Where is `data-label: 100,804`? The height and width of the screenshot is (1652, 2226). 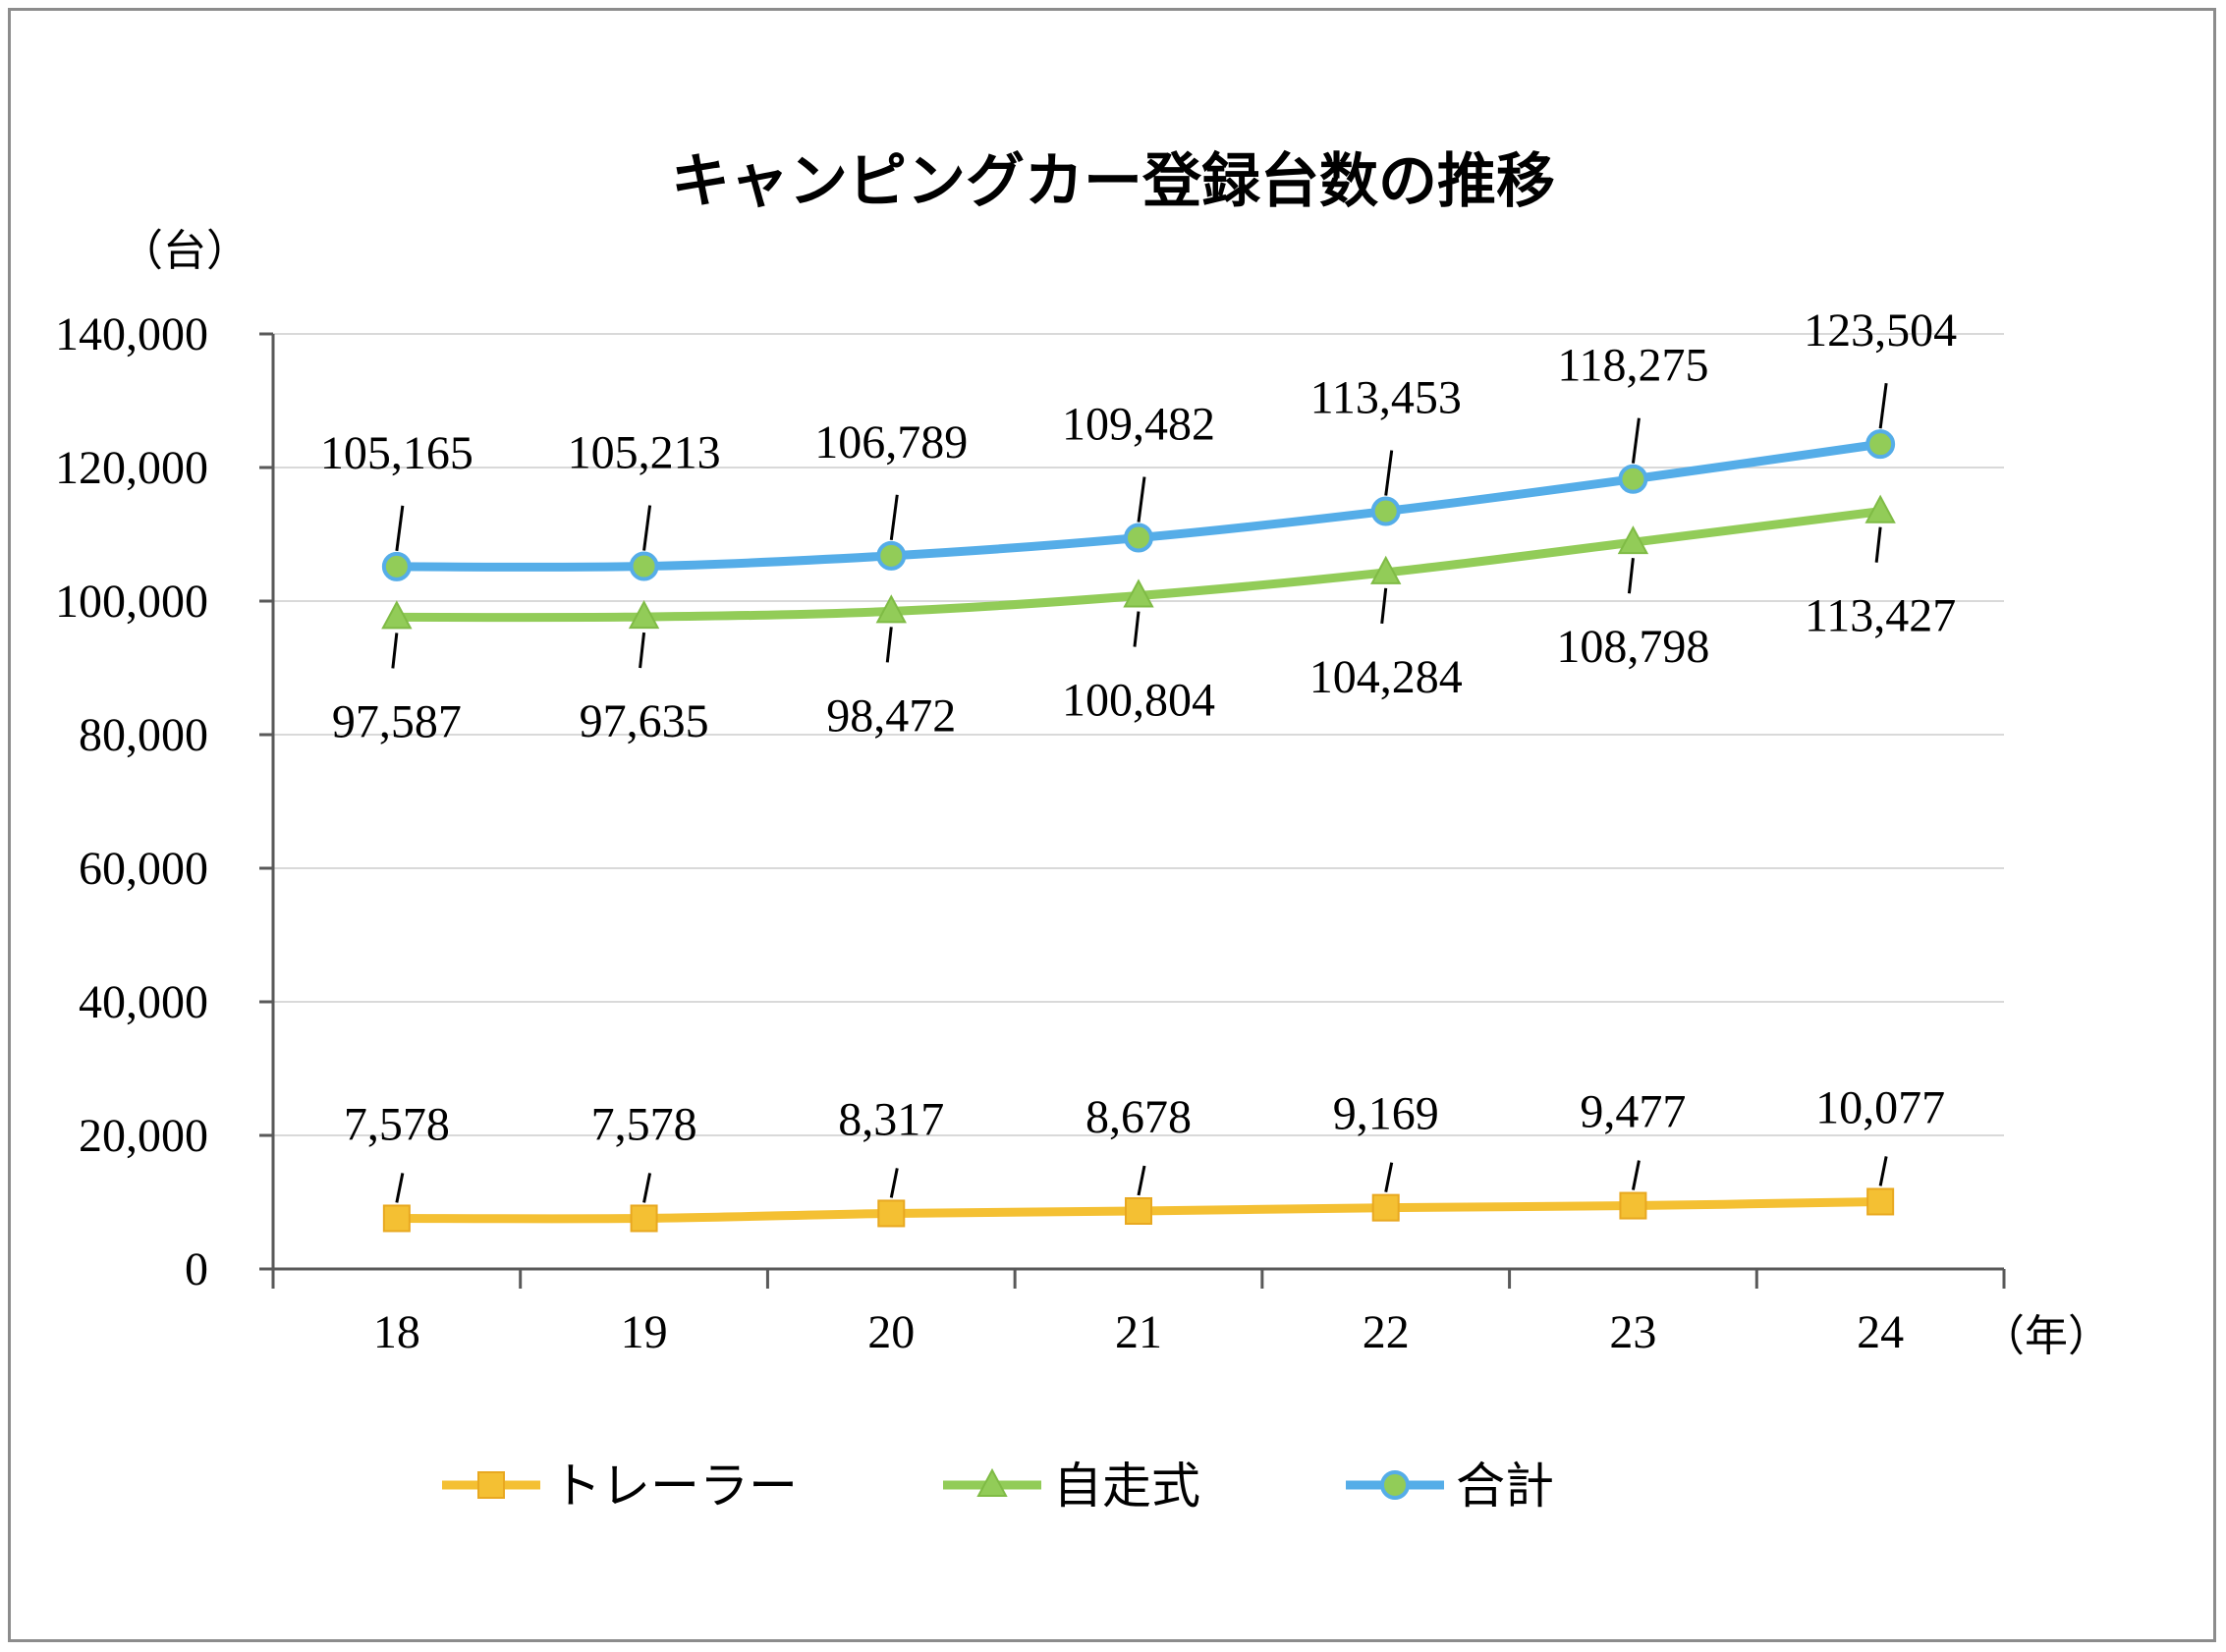
data-label: 100,804 is located at coordinates (1138, 701).